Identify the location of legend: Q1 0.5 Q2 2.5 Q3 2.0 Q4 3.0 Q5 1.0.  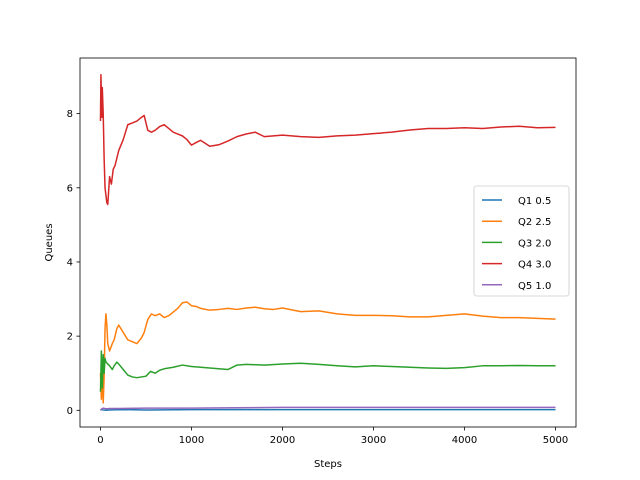
(521, 241).